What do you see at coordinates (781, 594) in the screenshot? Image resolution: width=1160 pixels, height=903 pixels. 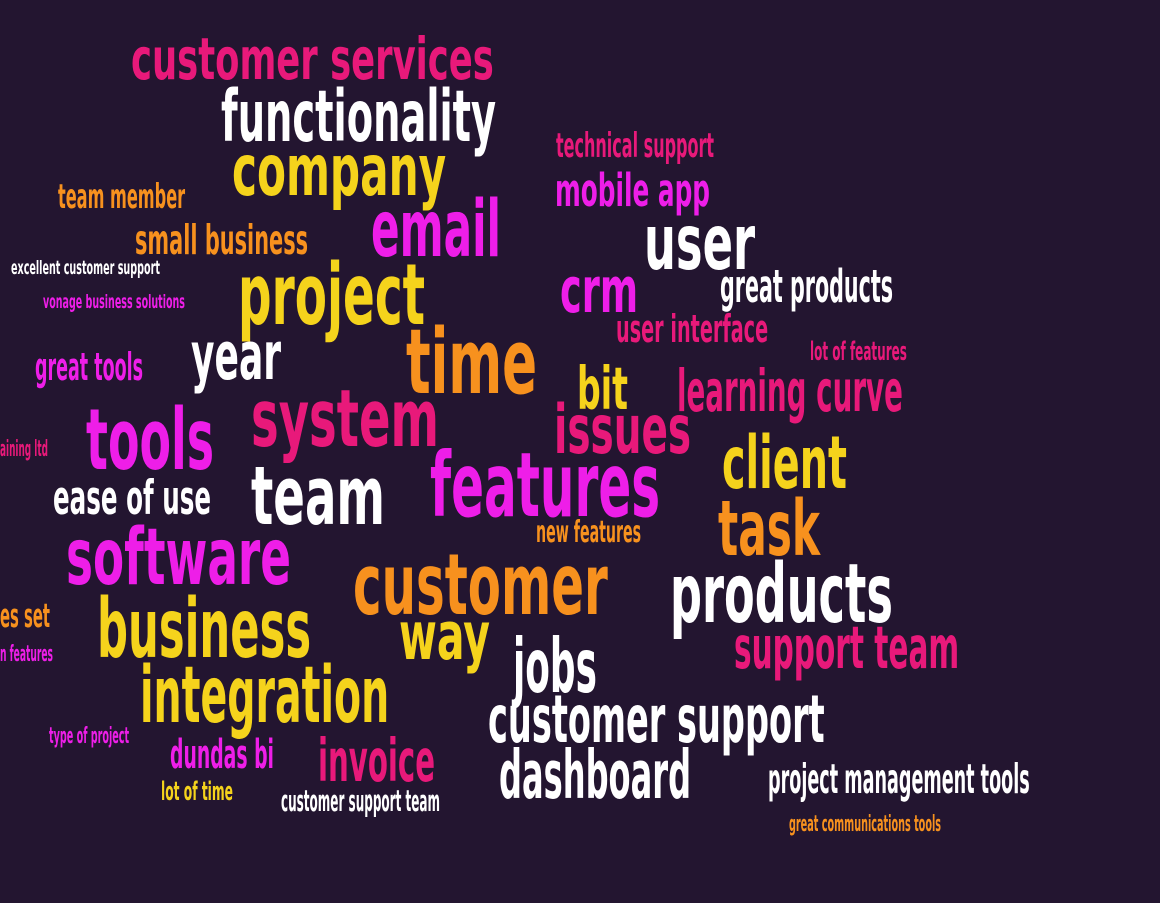 I see `word-products: products` at bounding box center [781, 594].